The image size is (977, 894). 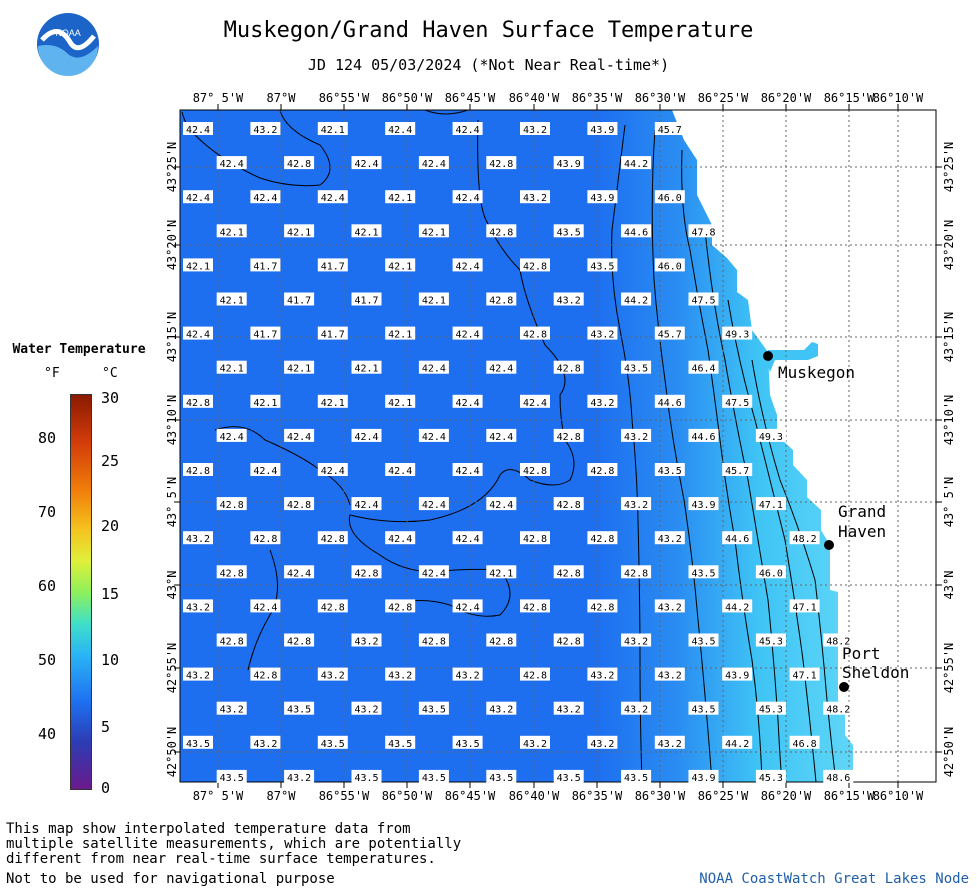 What do you see at coordinates (172, 668) in the screenshot?
I see `latitude-label: 42°55'N` at bounding box center [172, 668].